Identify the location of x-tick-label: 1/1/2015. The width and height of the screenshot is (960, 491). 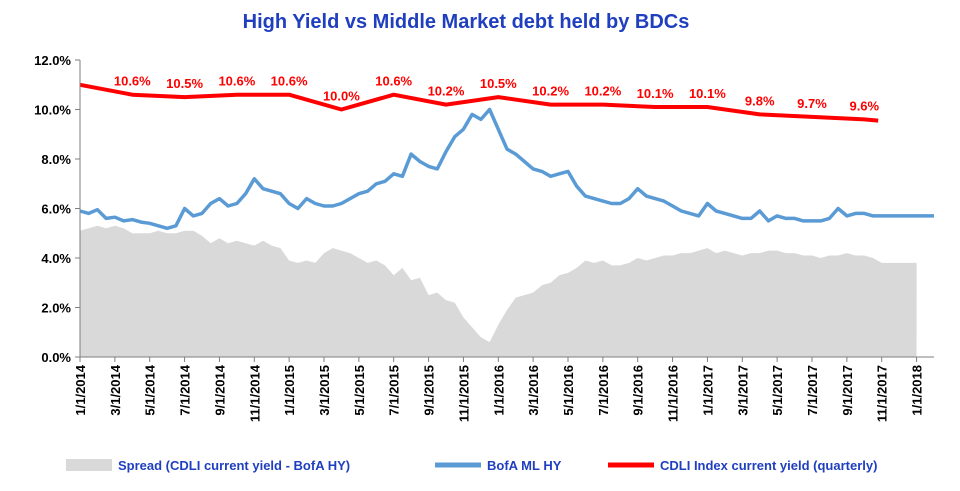
(289, 390).